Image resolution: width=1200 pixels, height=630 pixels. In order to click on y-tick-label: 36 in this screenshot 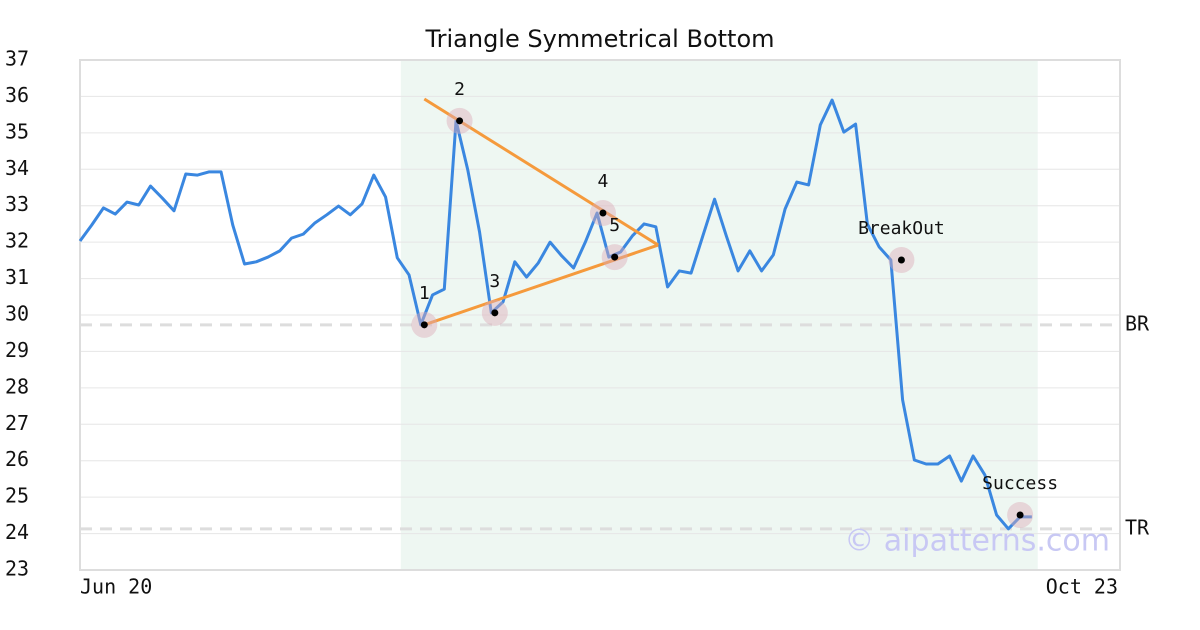, I will do `click(17, 95)`.